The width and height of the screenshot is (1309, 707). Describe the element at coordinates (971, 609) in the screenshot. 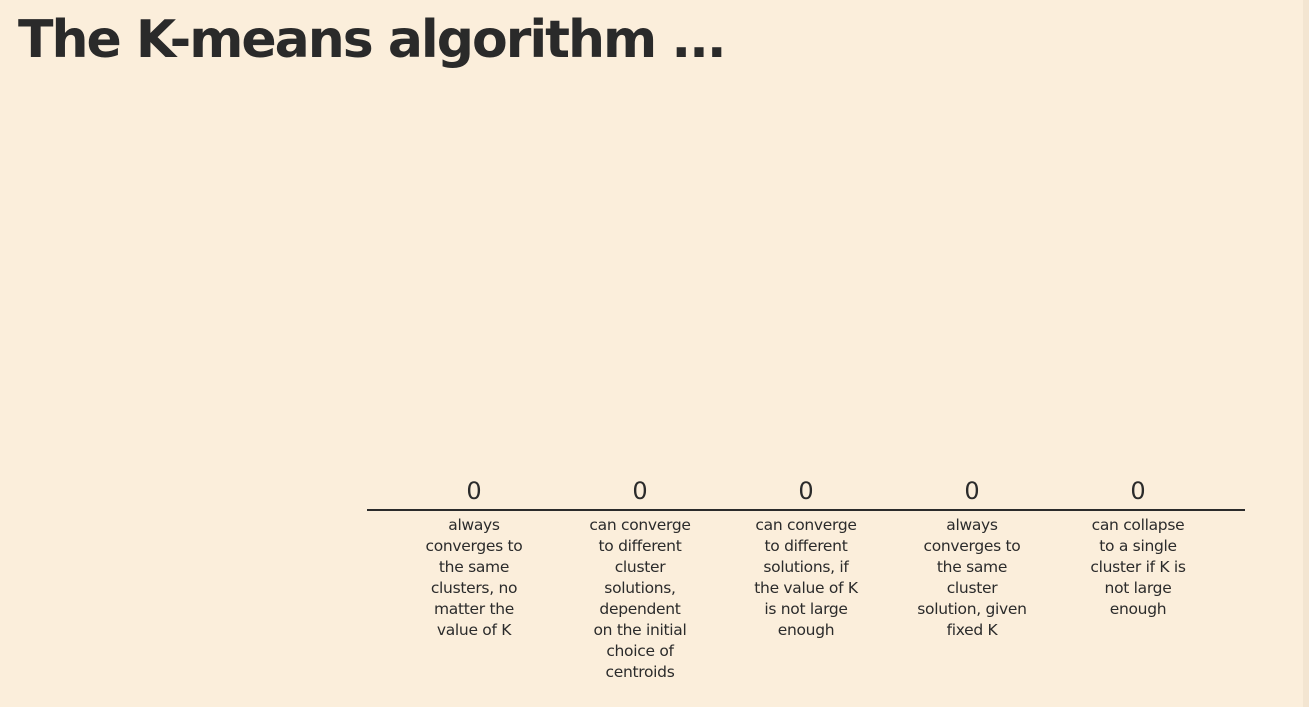

I see `category-label-line: solution, given` at that location.